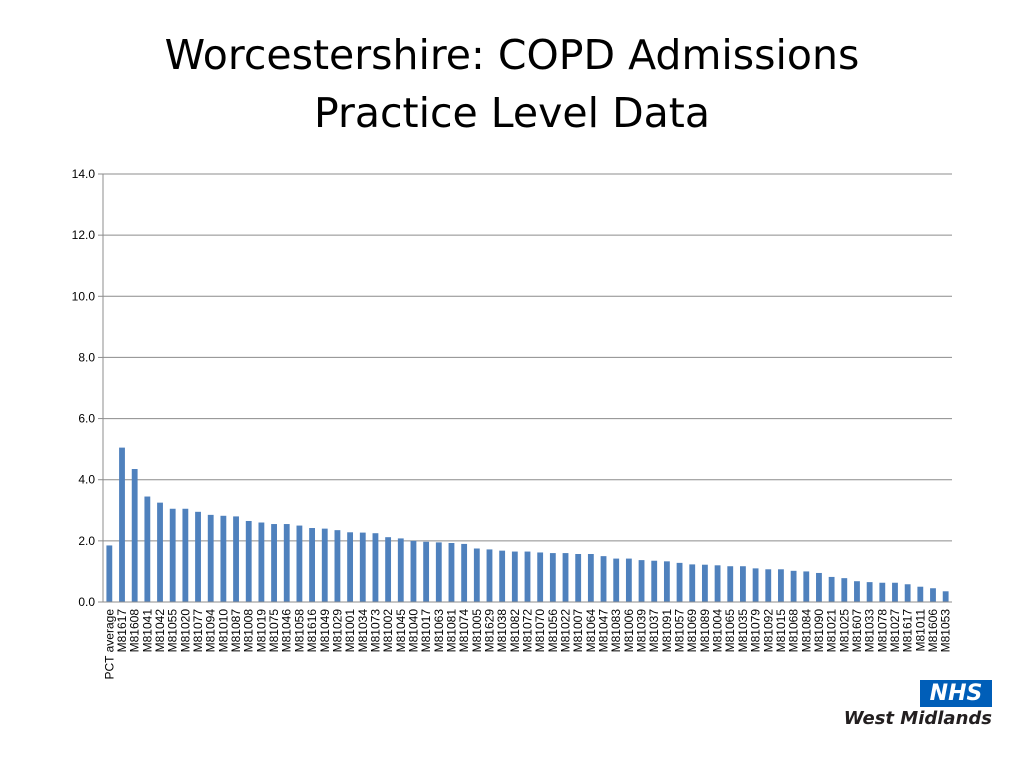 The image size is (1024, 768). I want to click on x-tick-label: M81021, so click(832, 631).